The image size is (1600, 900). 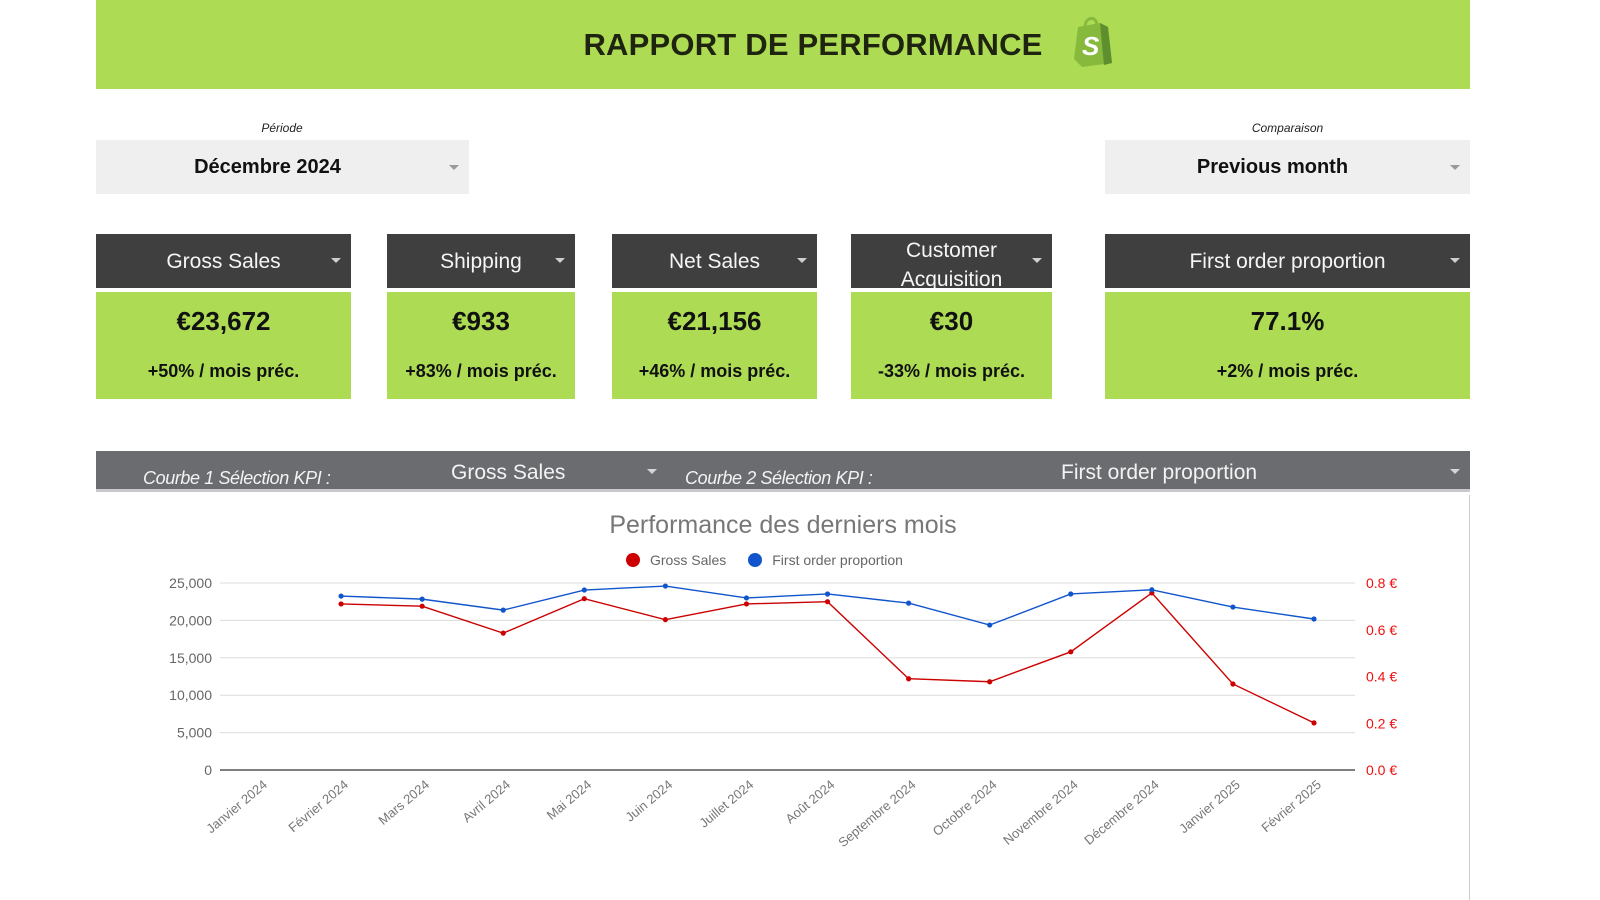 I want to click on x-axis-label: Novembre 2024, so click(x=1040, y=812).